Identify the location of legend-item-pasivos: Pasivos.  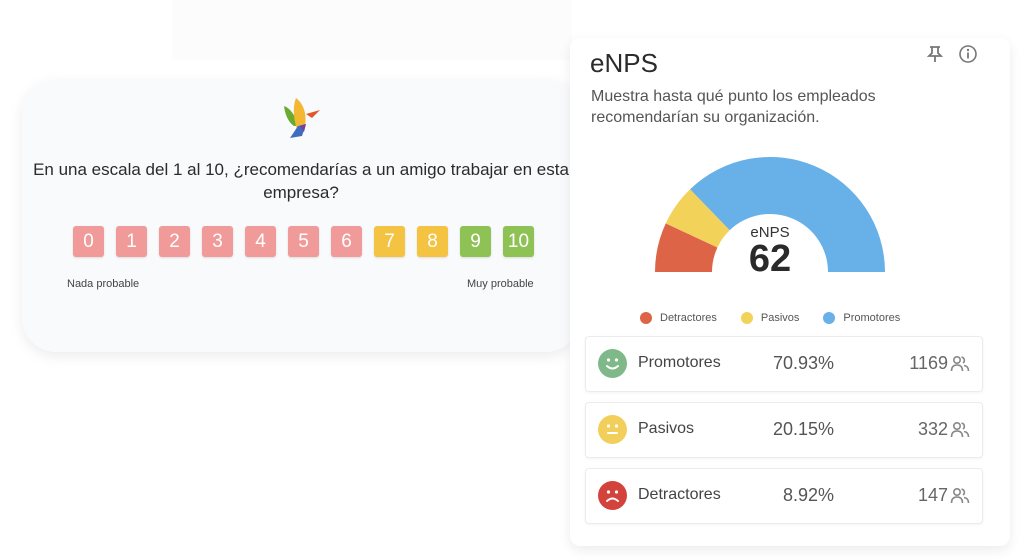
(770, 318).